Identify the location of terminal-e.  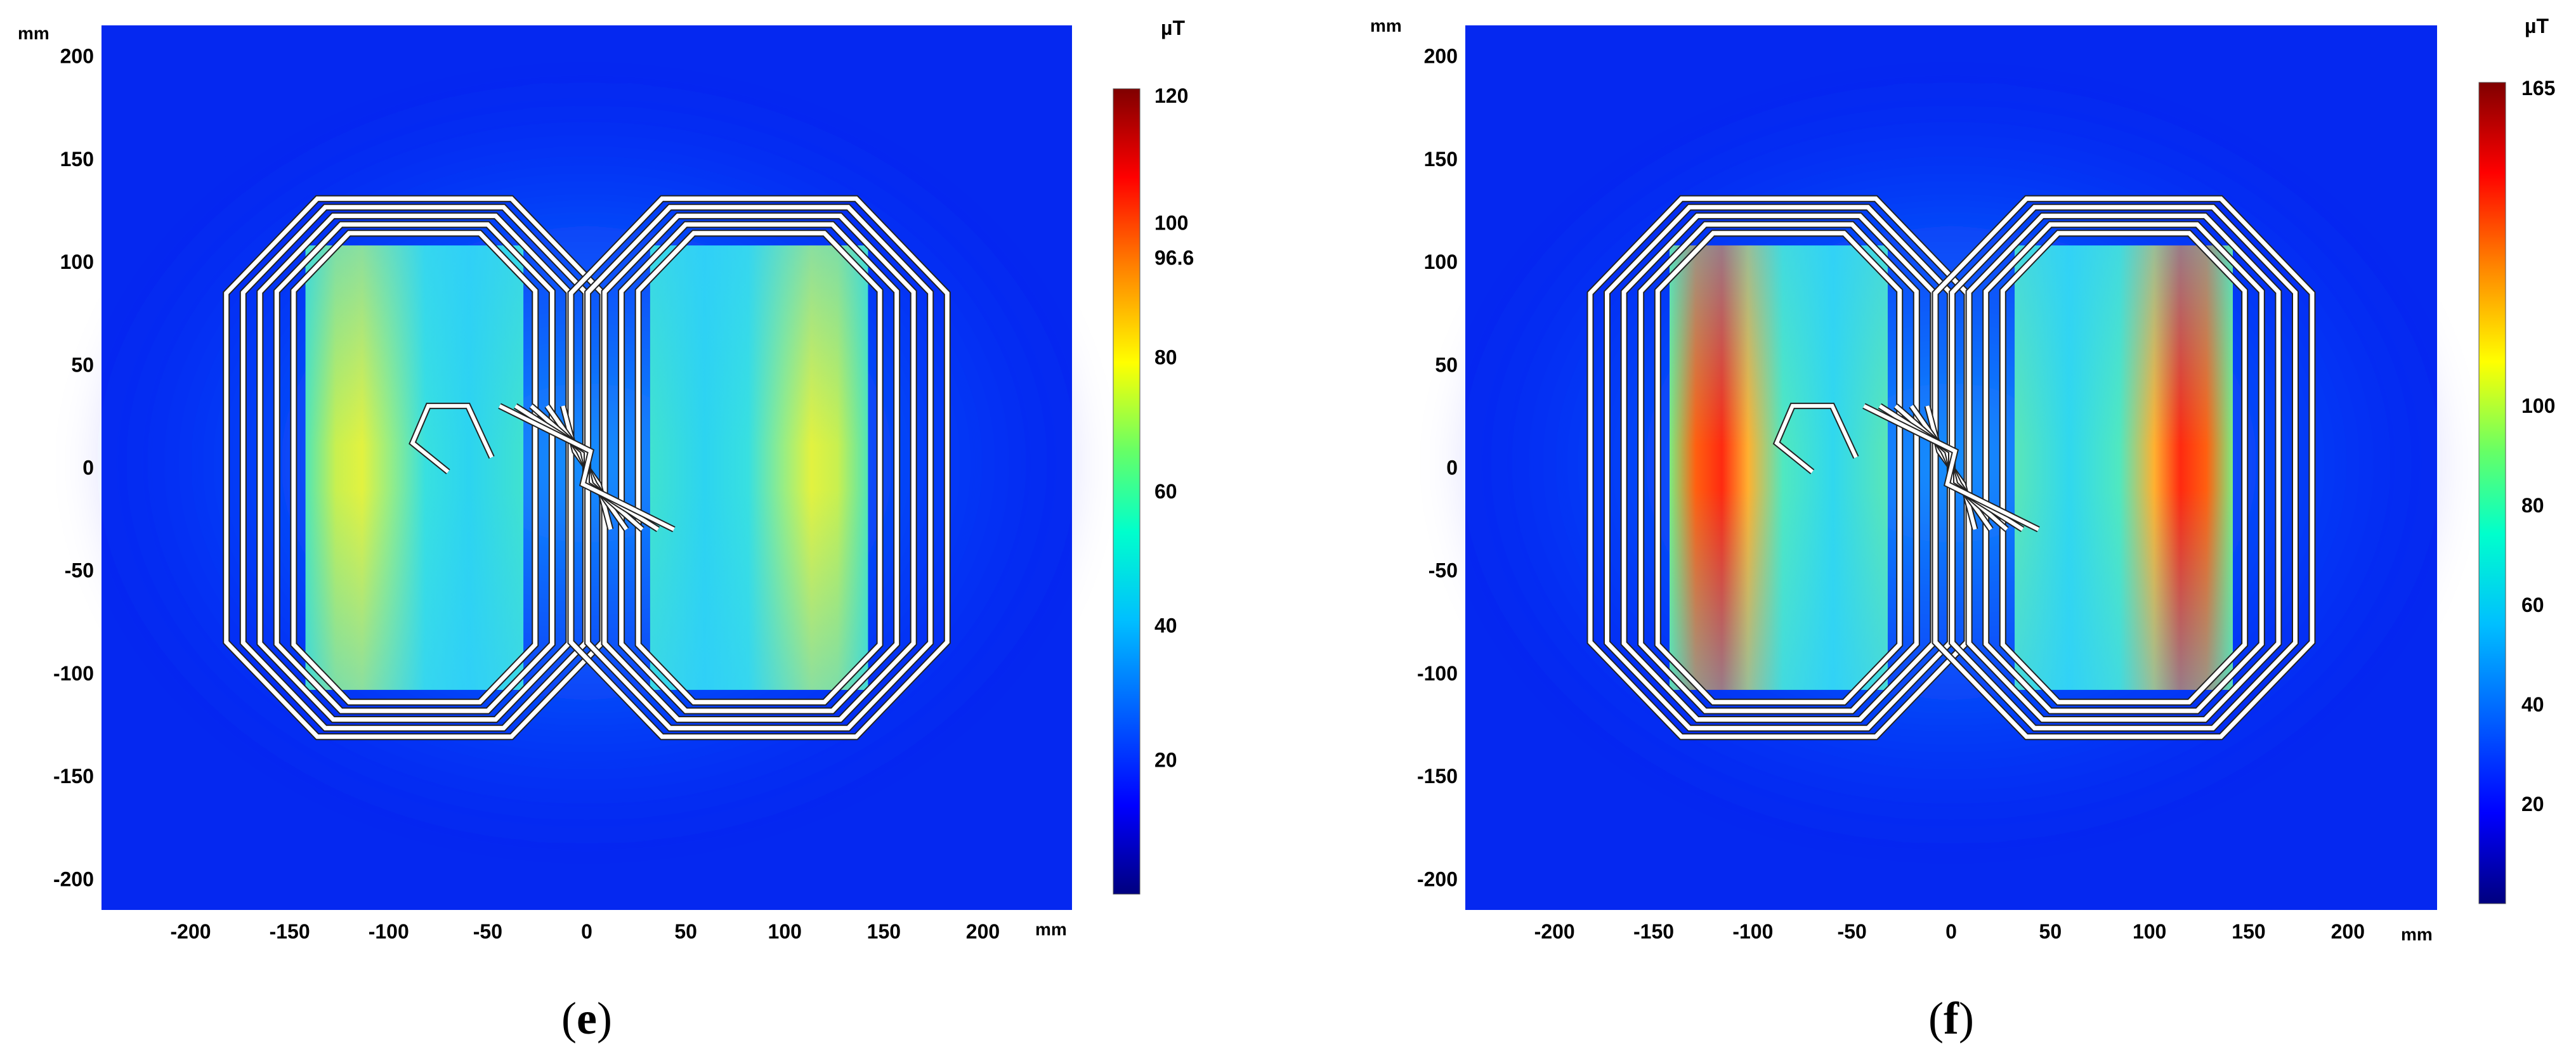
(452, 439).